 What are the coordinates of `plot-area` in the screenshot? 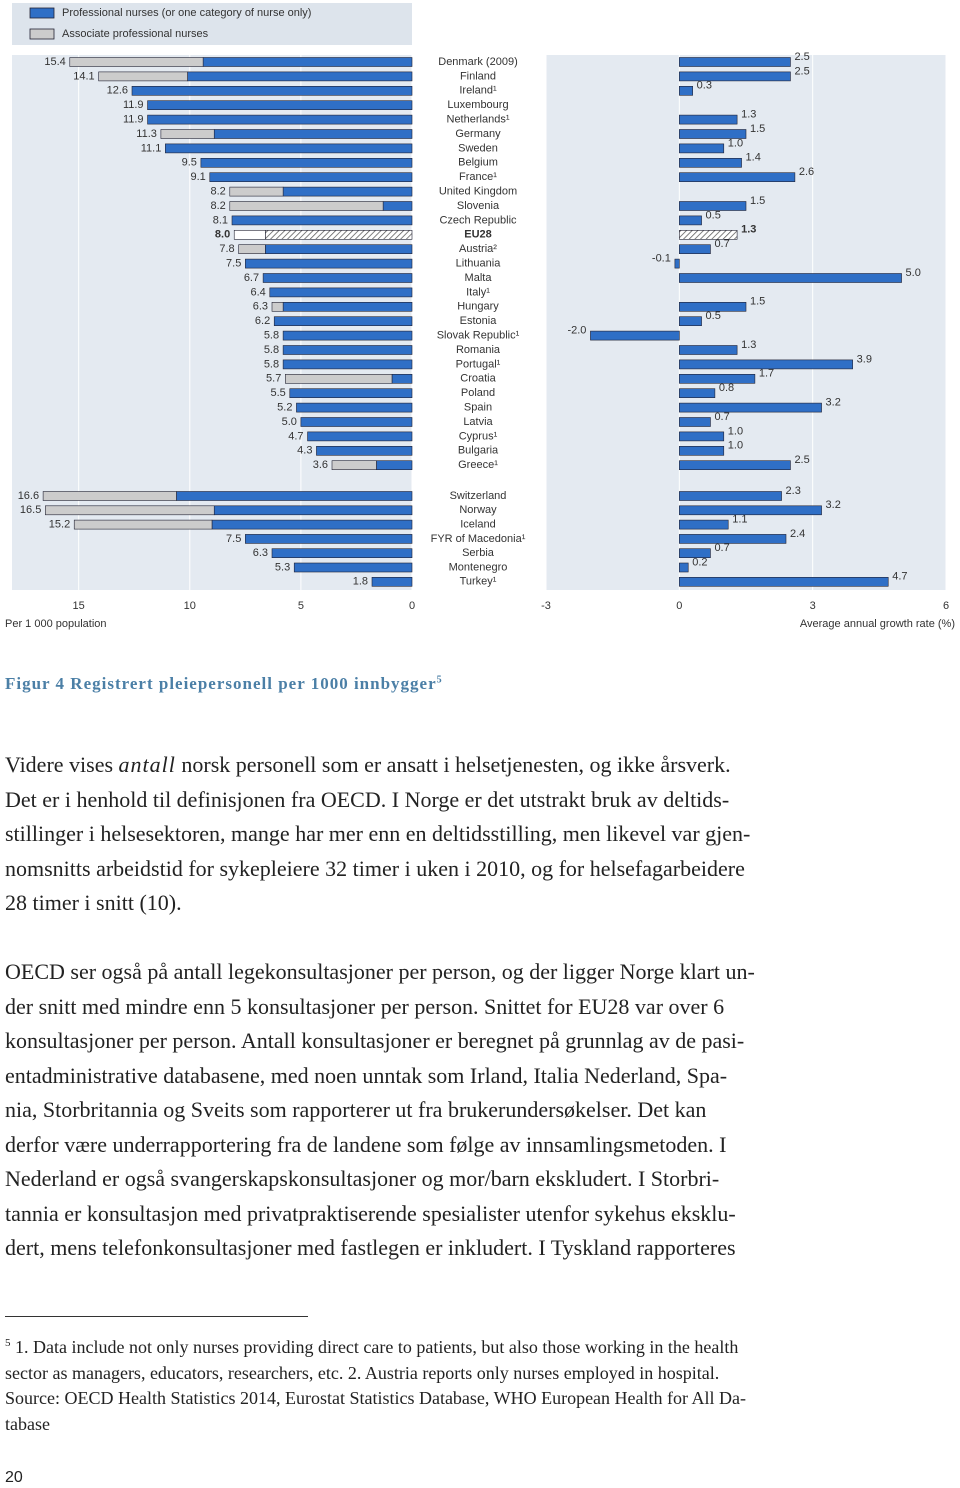 It's located at (746, 322).